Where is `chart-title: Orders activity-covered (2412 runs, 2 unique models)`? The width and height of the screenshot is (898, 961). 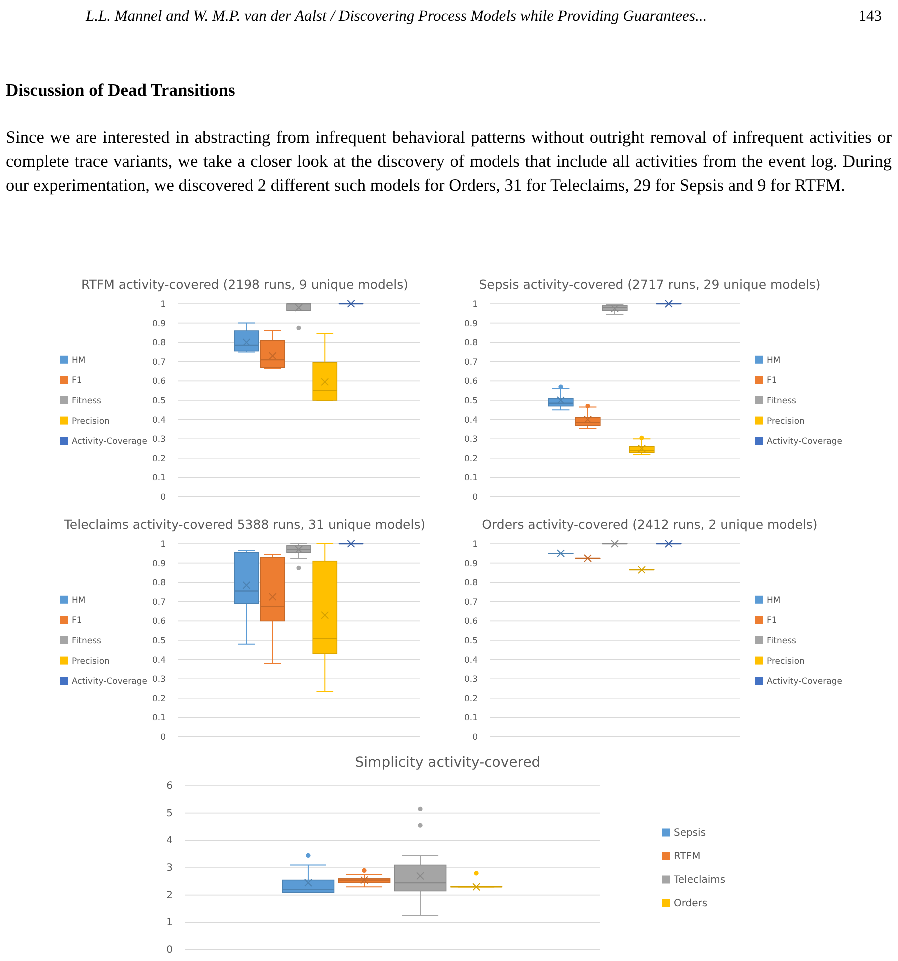
chart-title: Orders activity-covered (2412 runs, 2 unique models) is located at coordinates (650, 524).